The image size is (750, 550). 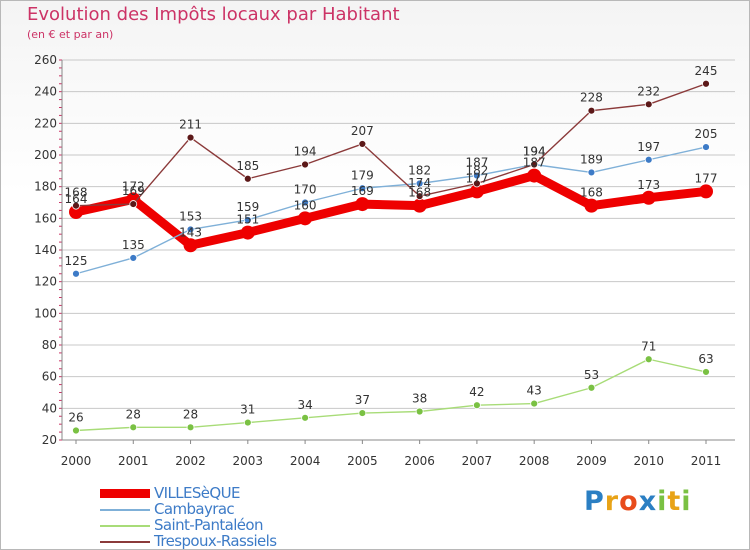 I want to click on data-label: 153, so click(x=190, y=216).